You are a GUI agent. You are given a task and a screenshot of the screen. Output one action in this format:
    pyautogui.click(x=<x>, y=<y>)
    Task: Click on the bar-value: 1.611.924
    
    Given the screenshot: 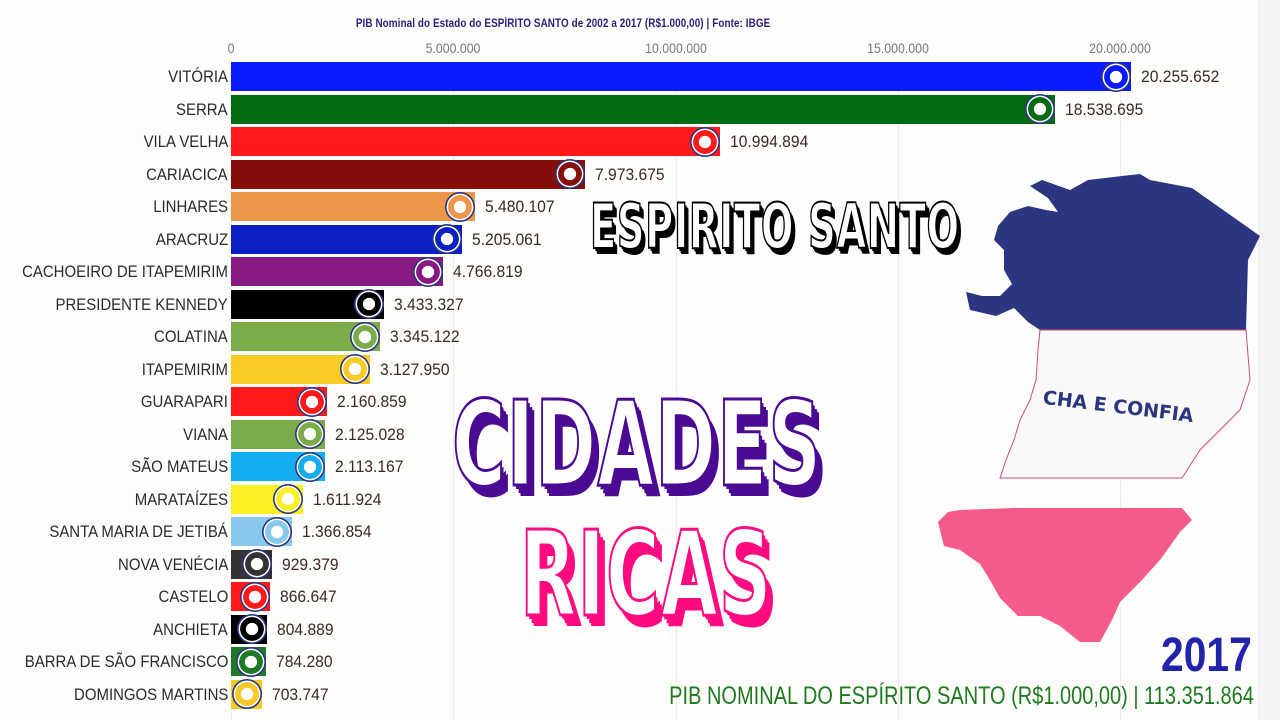 What is the action you would take?
    pyautogui.click(x=347, y=499)
    